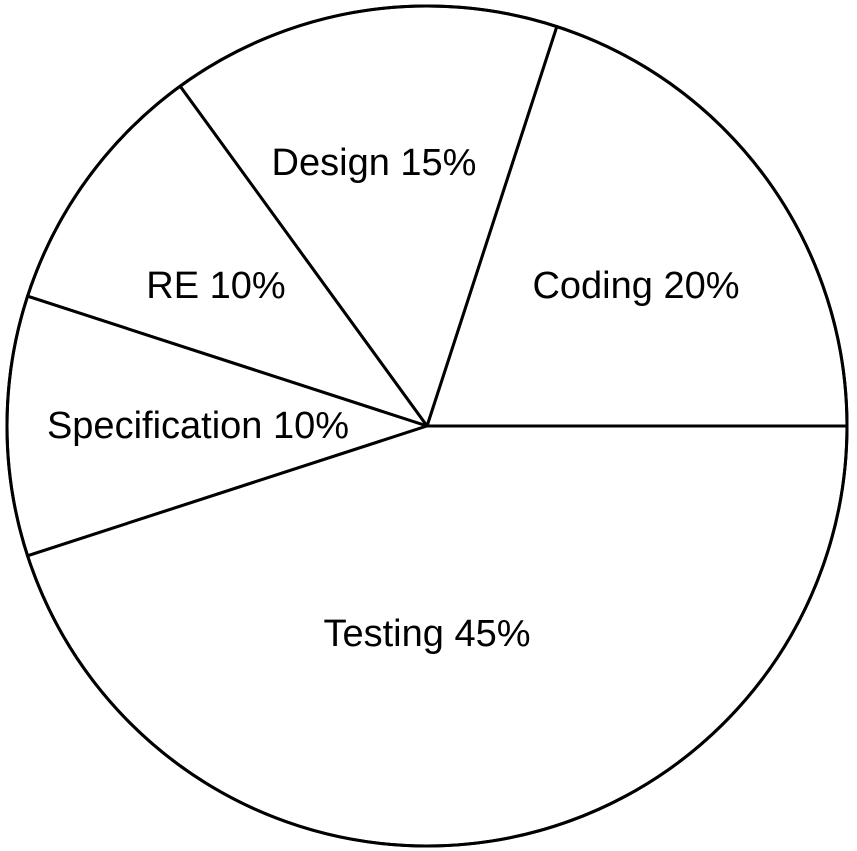 This screenshot has height=851, width=857. I want to click on slice-label-testing: Testing 45%, so click(426, 634).